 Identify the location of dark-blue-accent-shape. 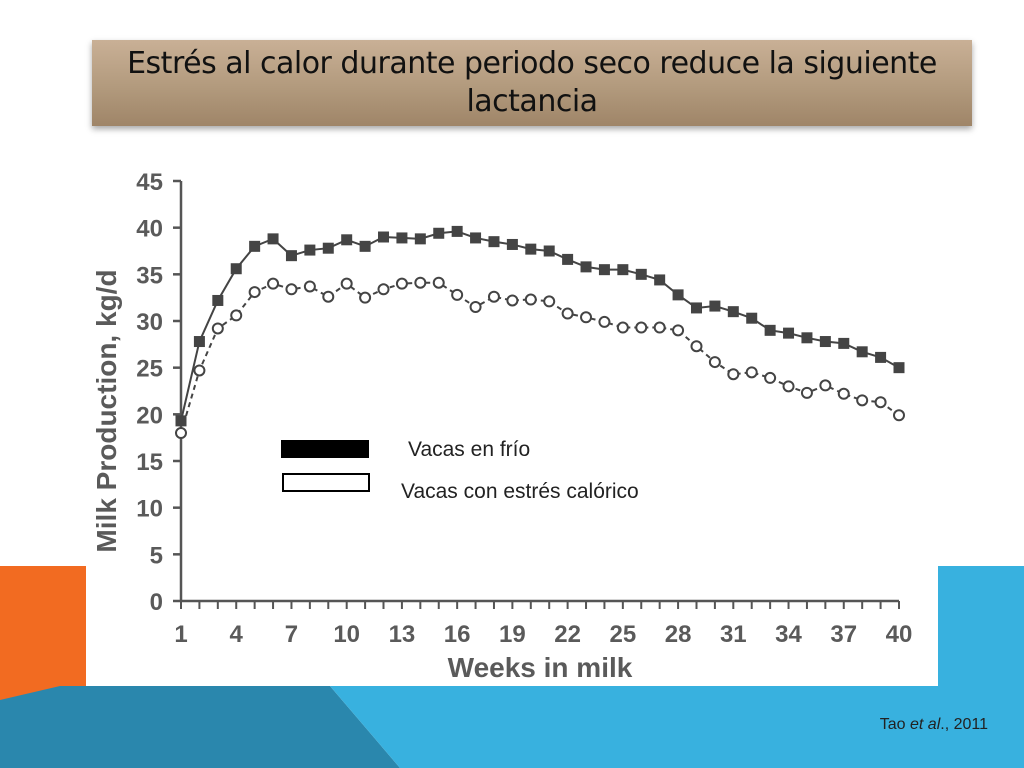
(200, 727).